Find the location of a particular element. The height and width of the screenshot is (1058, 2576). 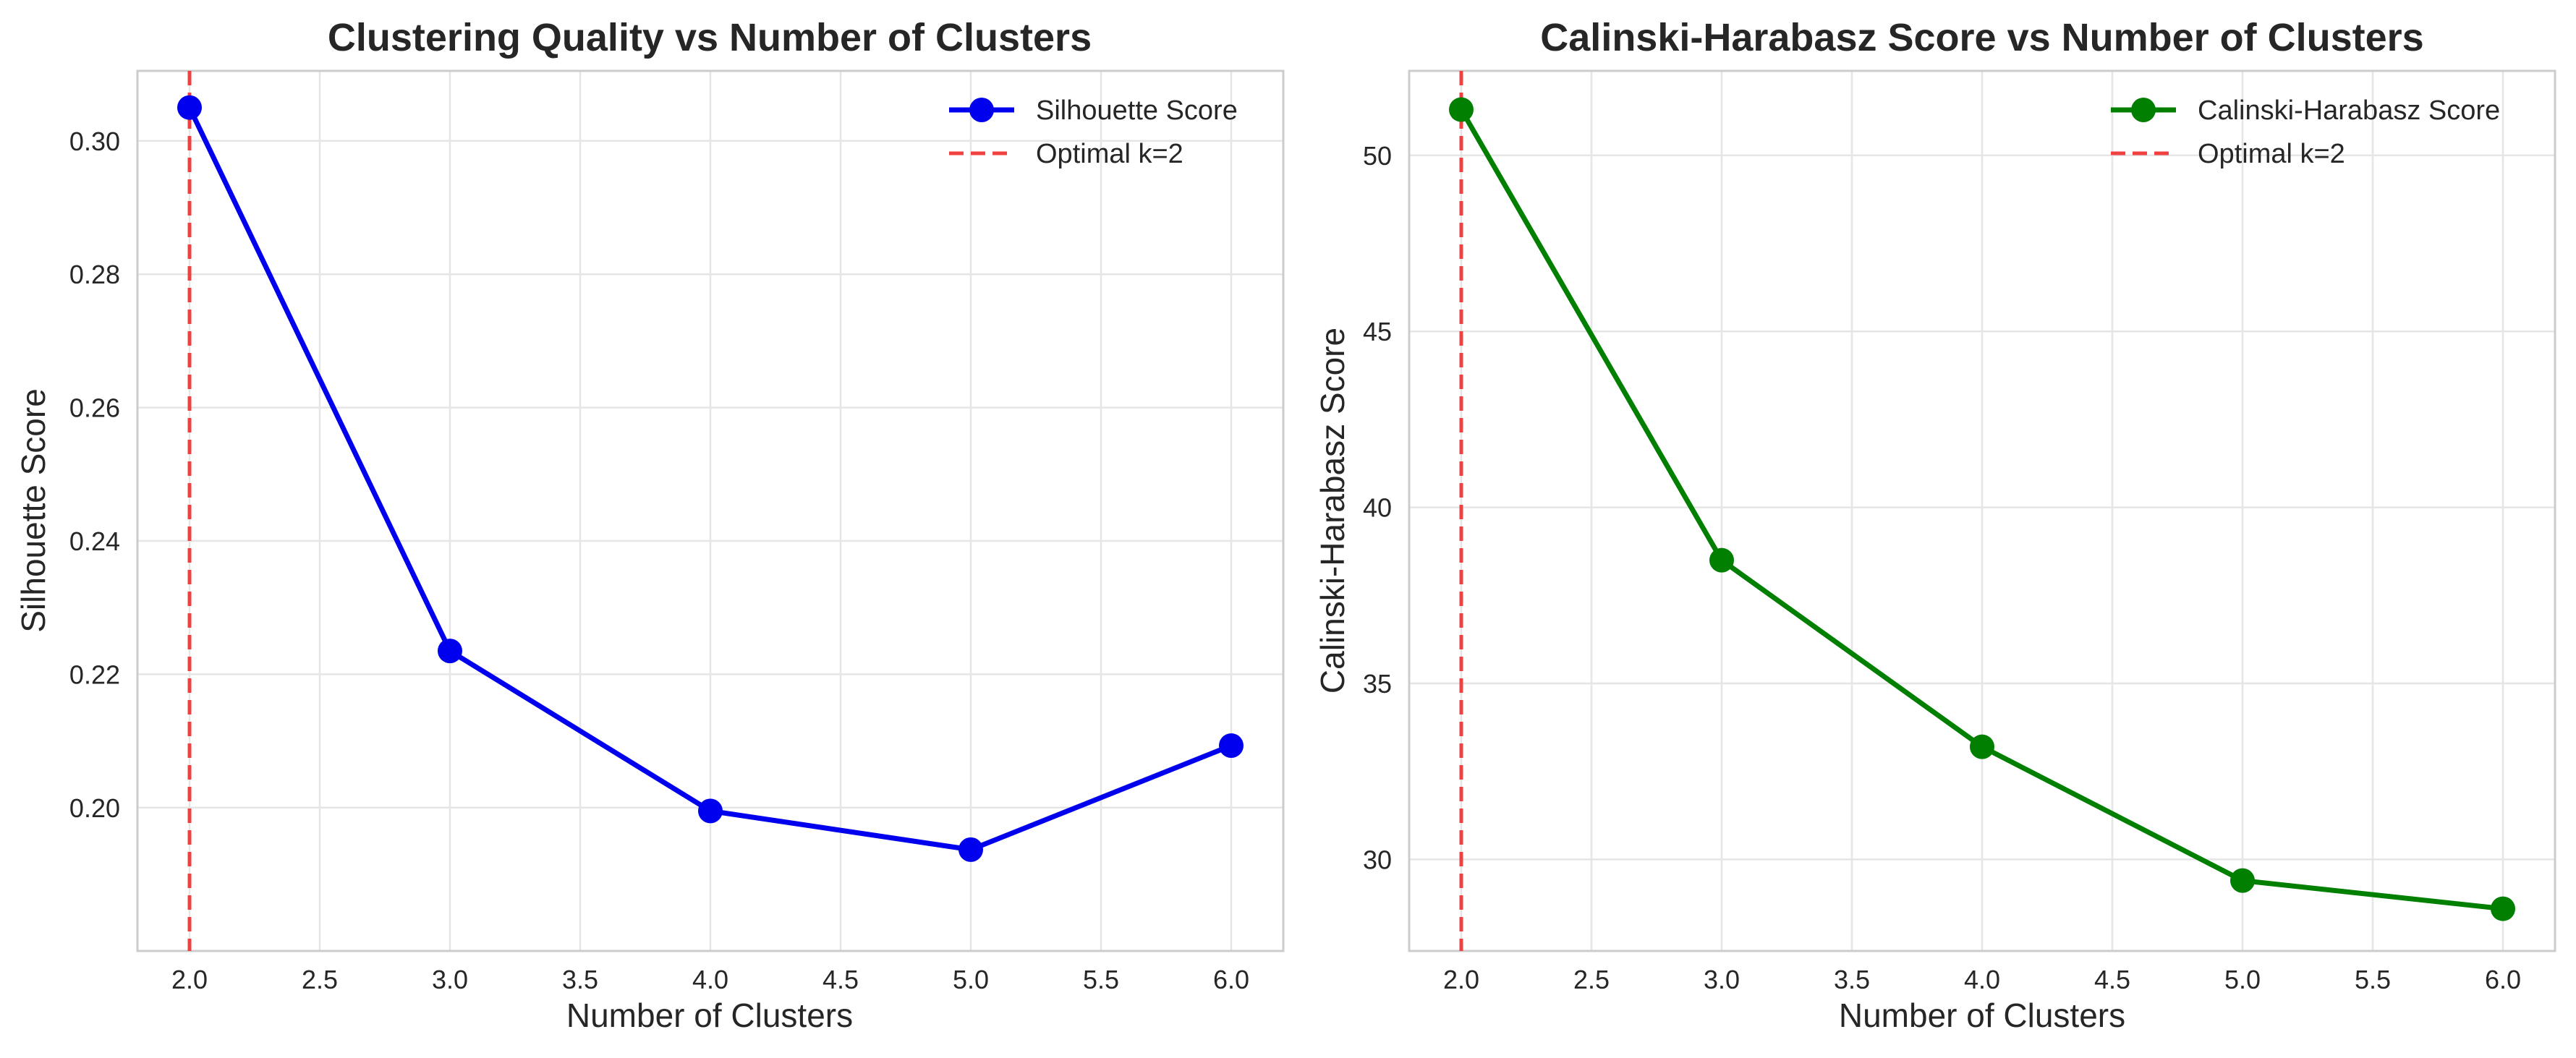

y-axis-ticks: 30 35 40 45 50 is located at coordinates (1377, 508).